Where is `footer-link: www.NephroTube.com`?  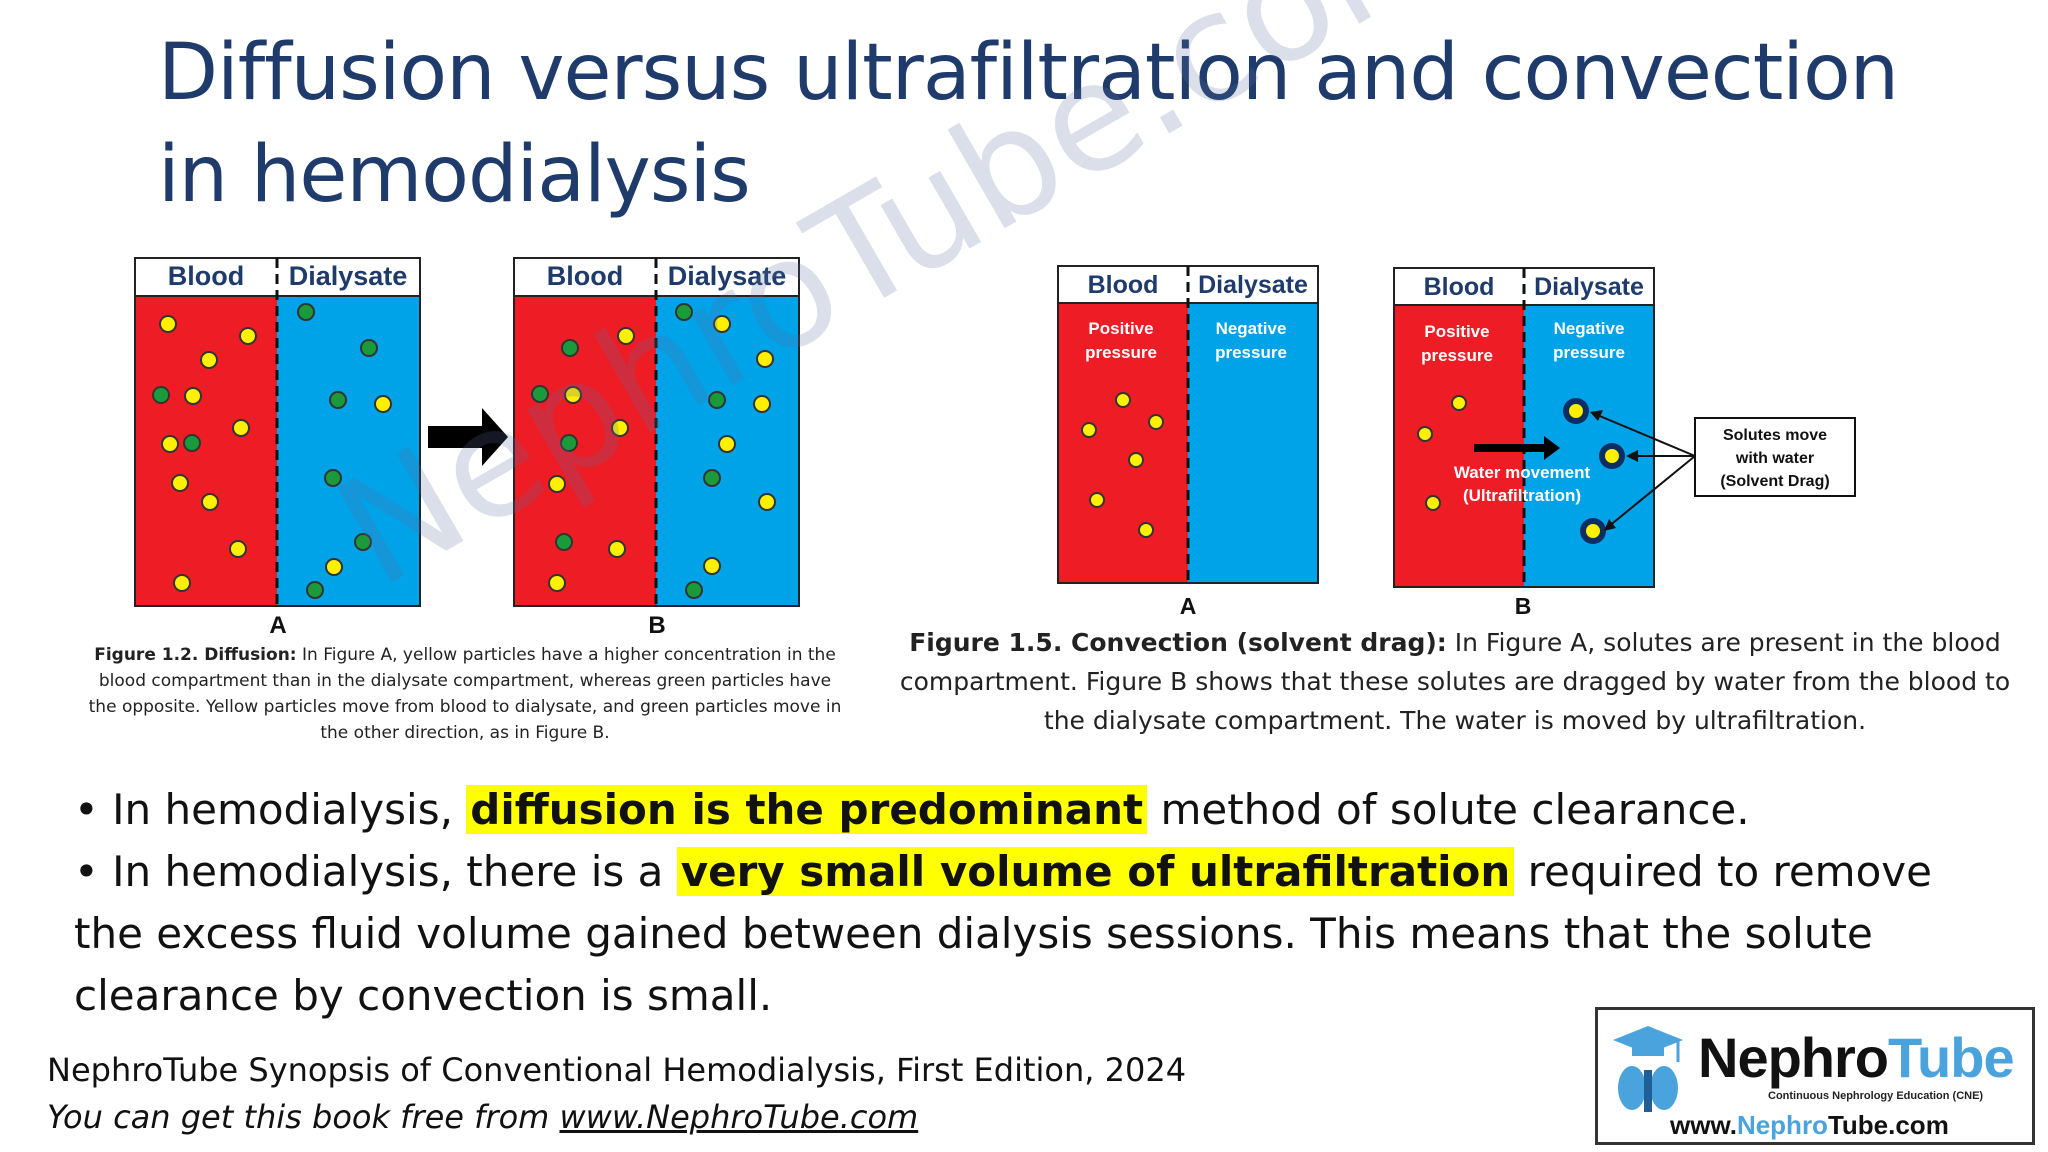
footer-link: www.NephroTube.com is located at coordinates (739, 1117).